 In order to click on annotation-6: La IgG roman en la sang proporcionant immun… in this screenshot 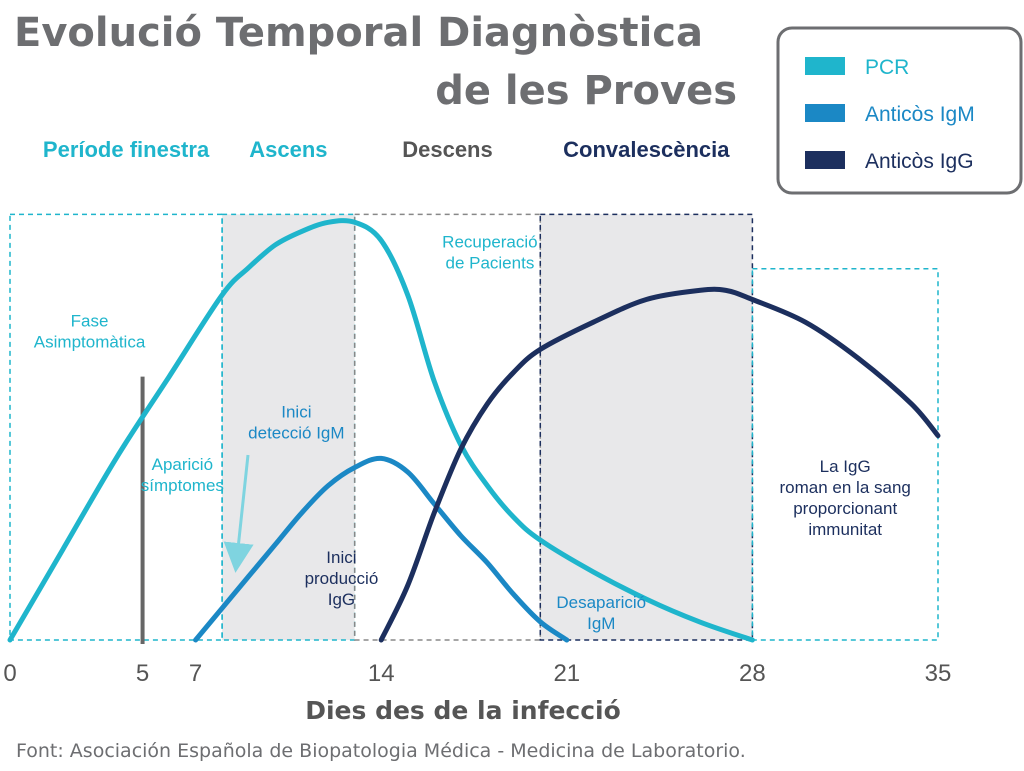, I will do `click(845, 498)`.